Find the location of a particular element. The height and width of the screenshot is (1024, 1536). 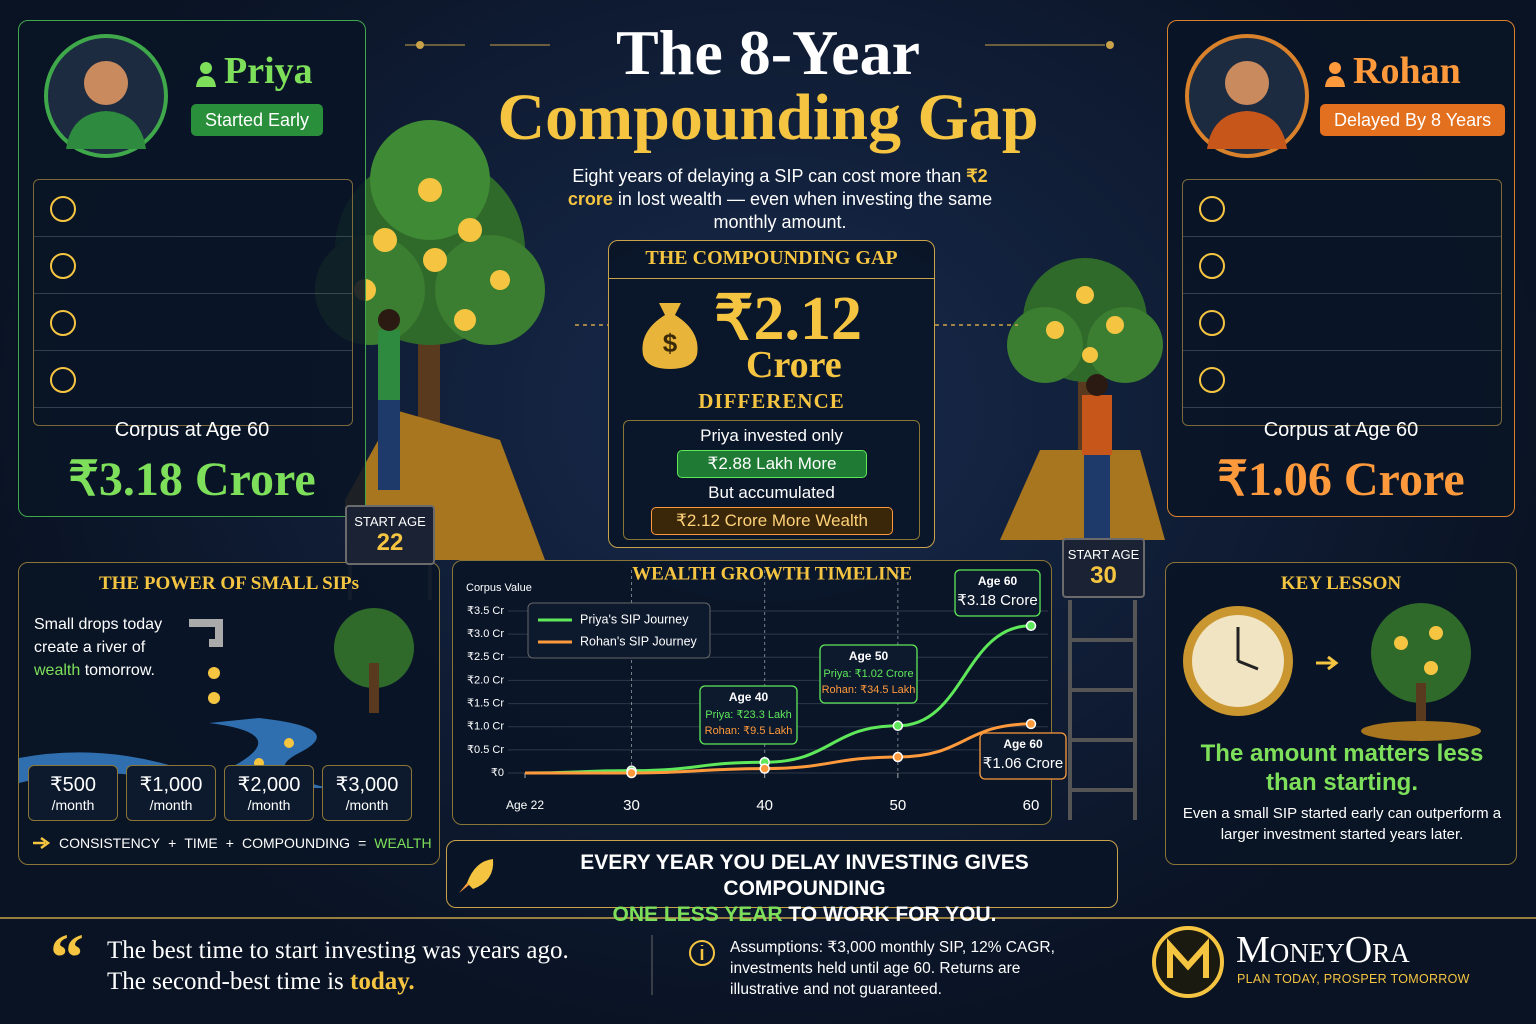

profile-table is located at coordinates (193, 302).